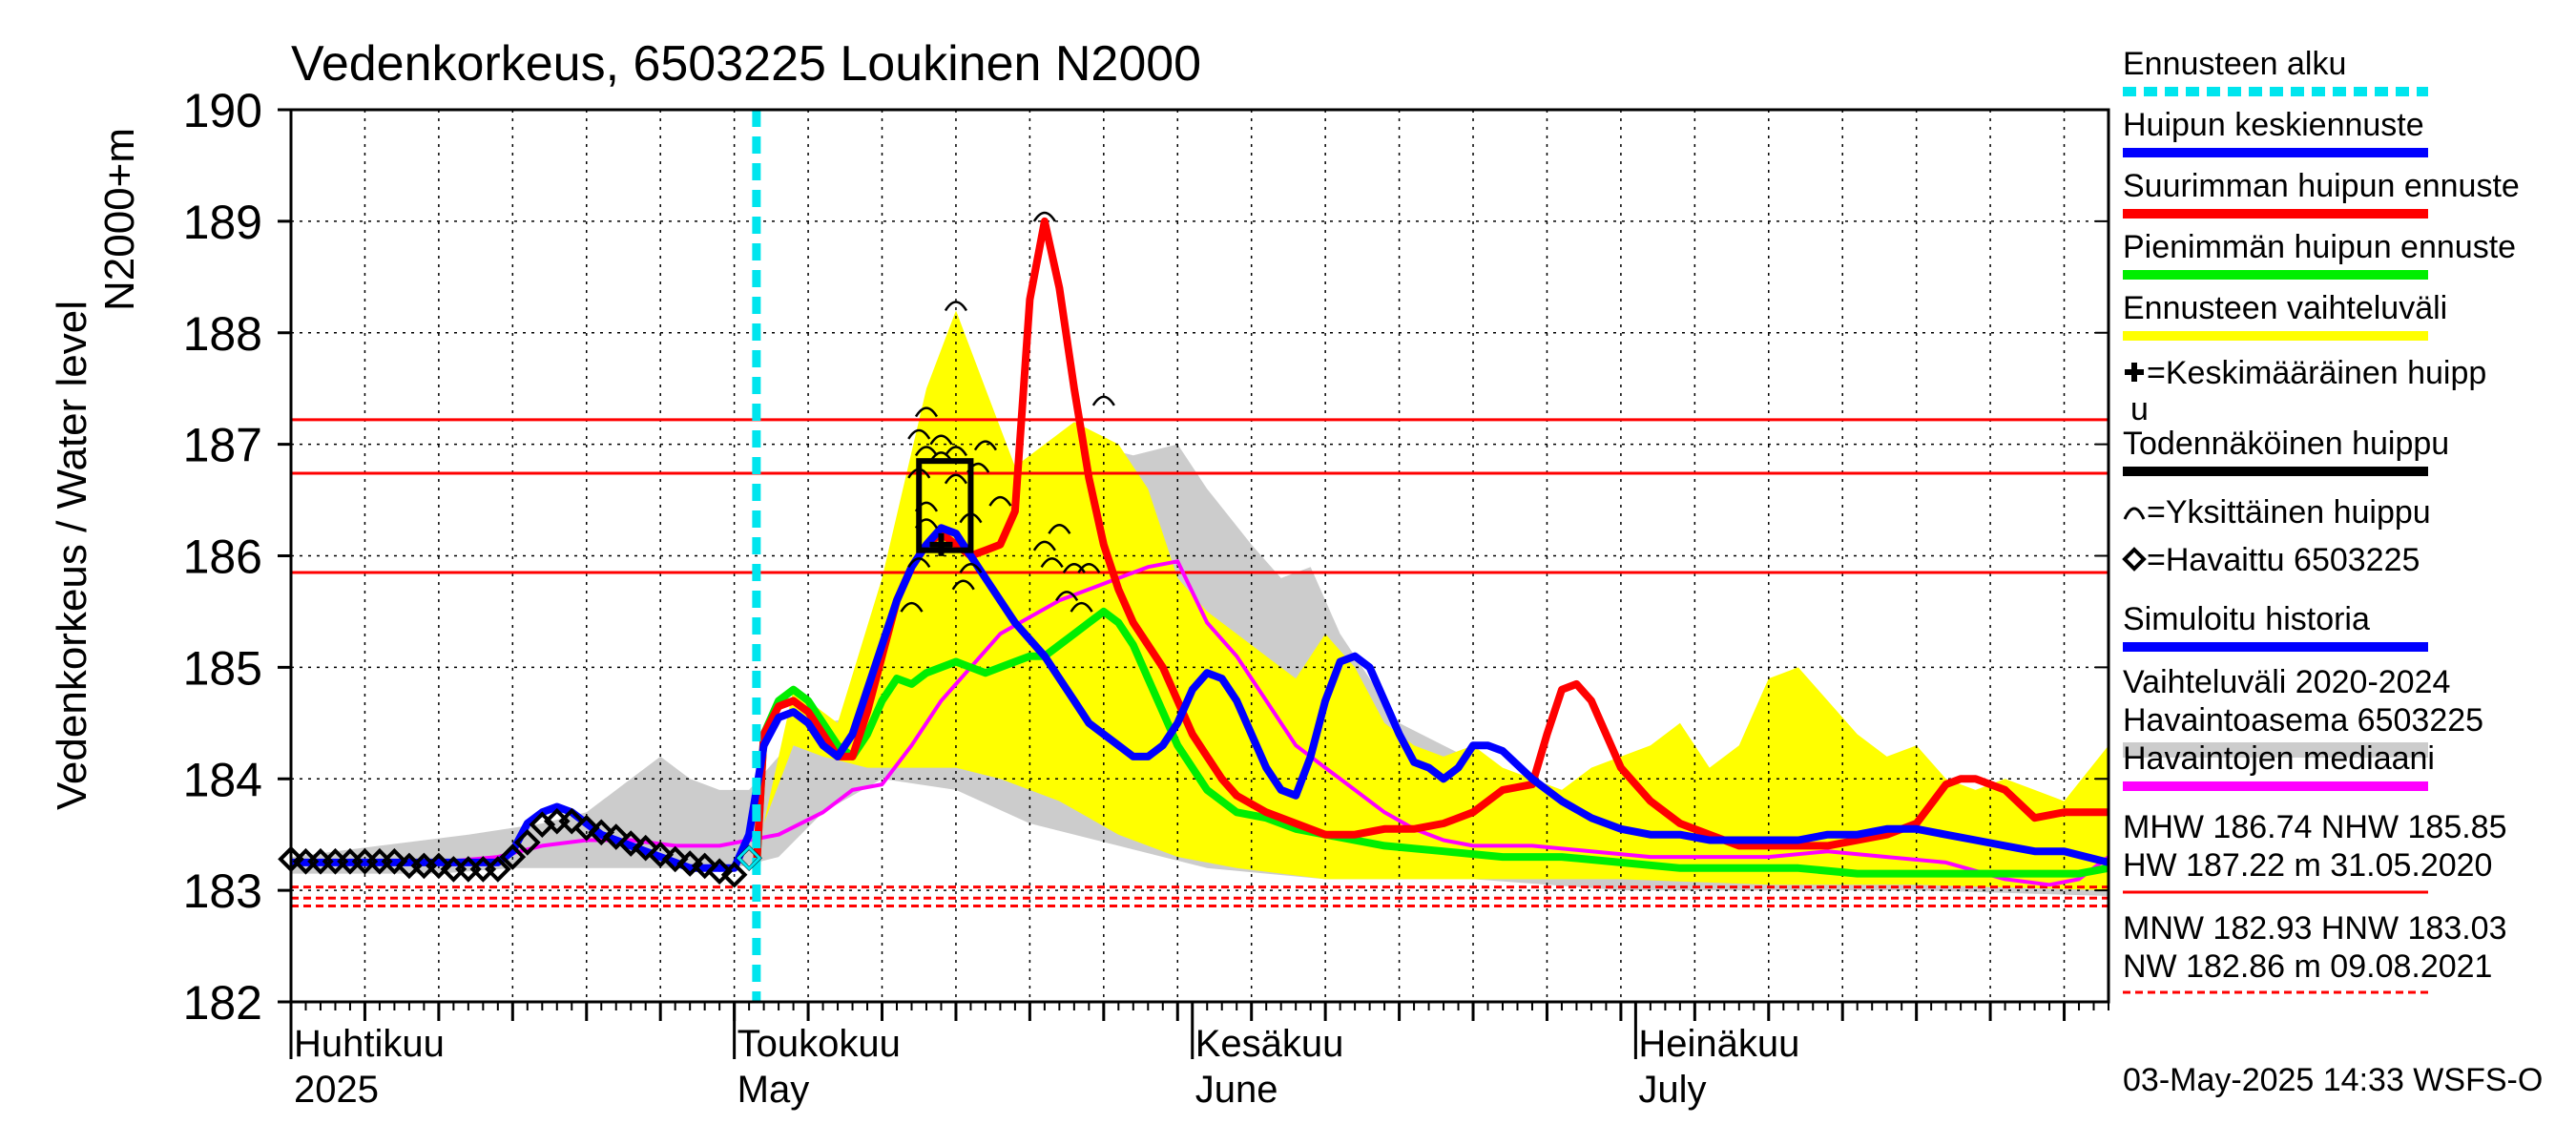 Image resolution: width=2576 pixels, height=1145 pixels. I want to click on legend-label: =Keskimääräinen huipp, so click(2316, 373).